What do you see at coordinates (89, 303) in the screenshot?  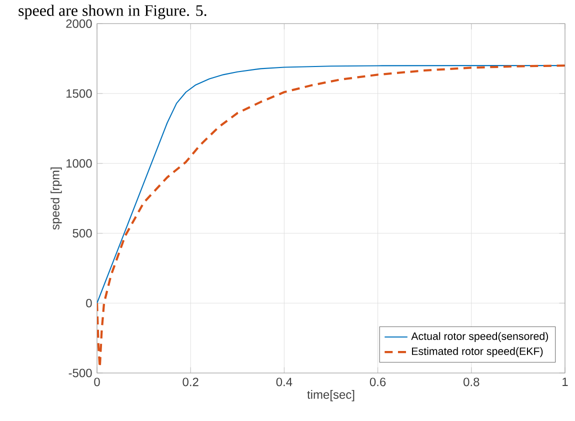 I see `y-tick-label: 0` at bounding box center [89, 303].